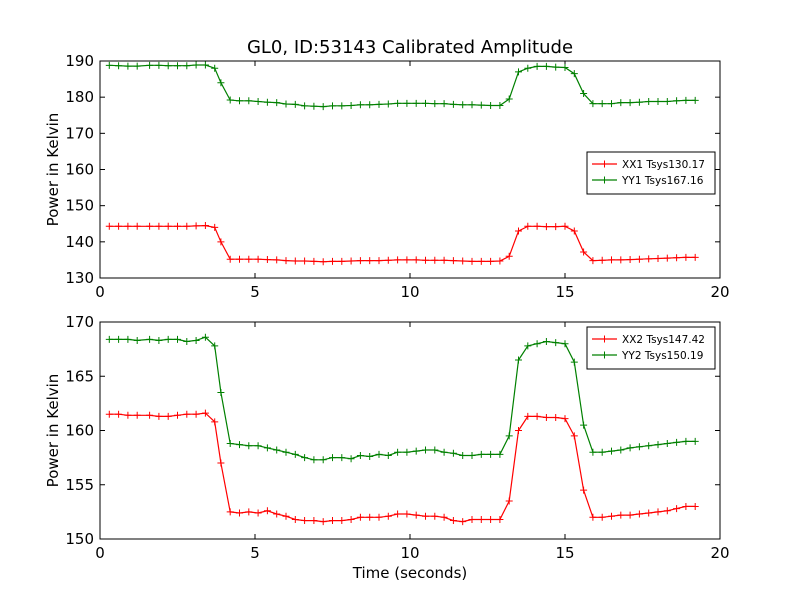 Image resolution: width=800 pixels, height=600 pixels. What do you see at coordinates (651, 348) in the screenshot?
I see `chart2-legend-box` at bounding box center [651, 348].